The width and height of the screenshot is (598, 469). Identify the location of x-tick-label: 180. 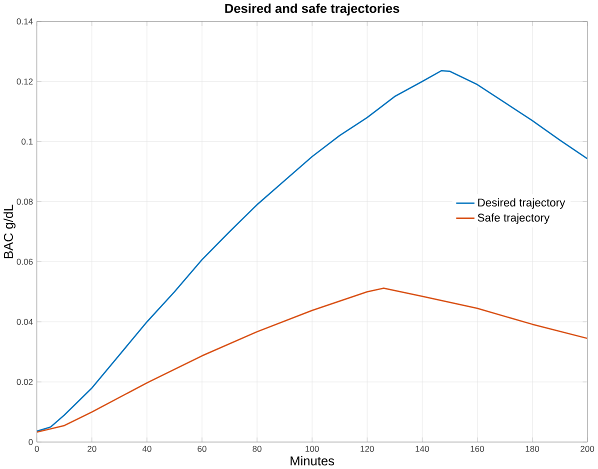
(533, 449).